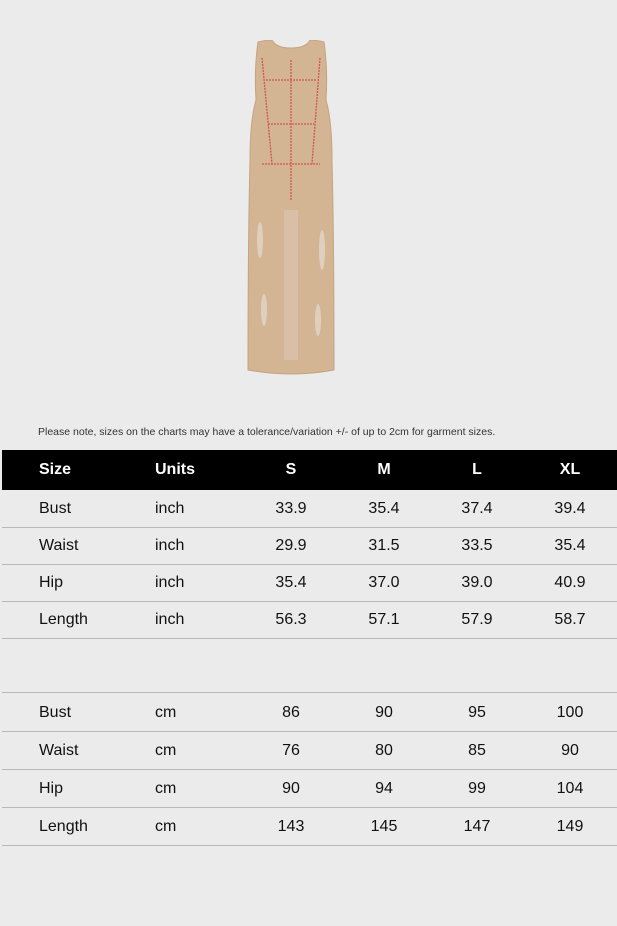 The image size is (617, 926). Describe the element at coordinates (477, 469) in the screenshot. I see `header-l: L` at that location.